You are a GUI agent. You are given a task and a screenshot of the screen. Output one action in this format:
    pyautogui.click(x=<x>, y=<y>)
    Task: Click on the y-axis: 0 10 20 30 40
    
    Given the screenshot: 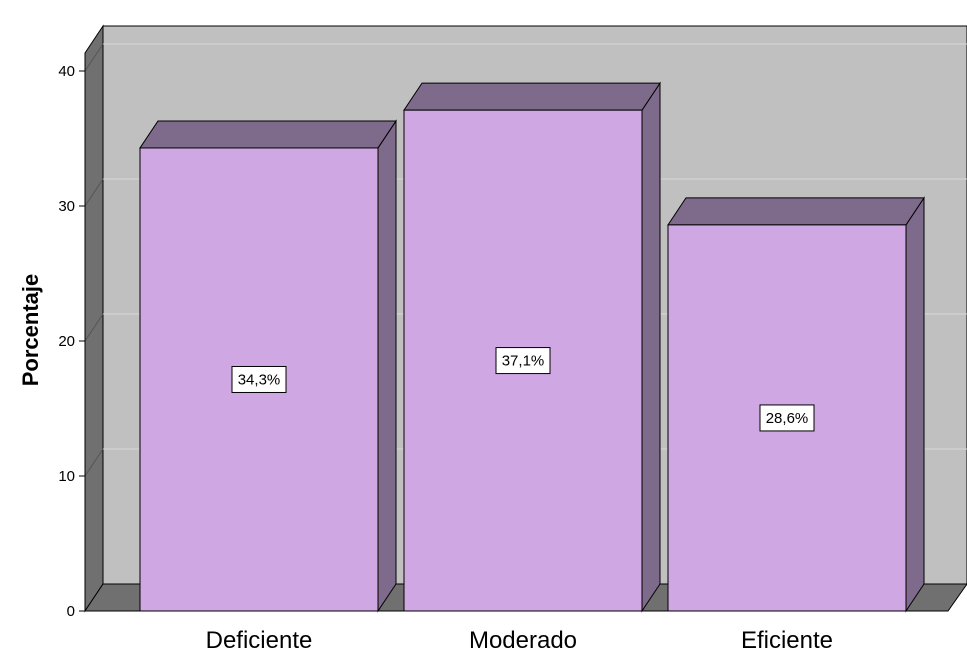 What is the action you would take?
    pyautogui.click(x=72, y=340)
    